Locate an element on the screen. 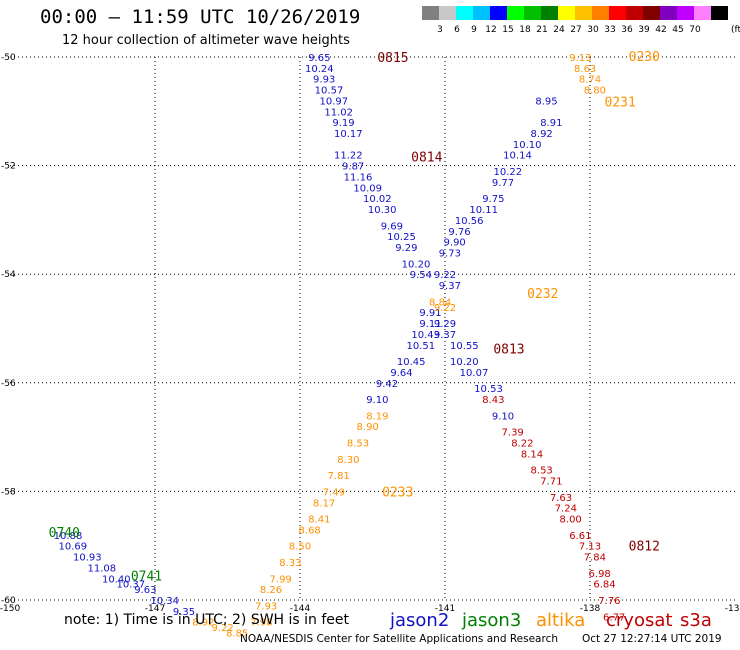 The width and height of the screenshot is (740, 650). color-scale-label: 6 is located at coordinates (457, 30).